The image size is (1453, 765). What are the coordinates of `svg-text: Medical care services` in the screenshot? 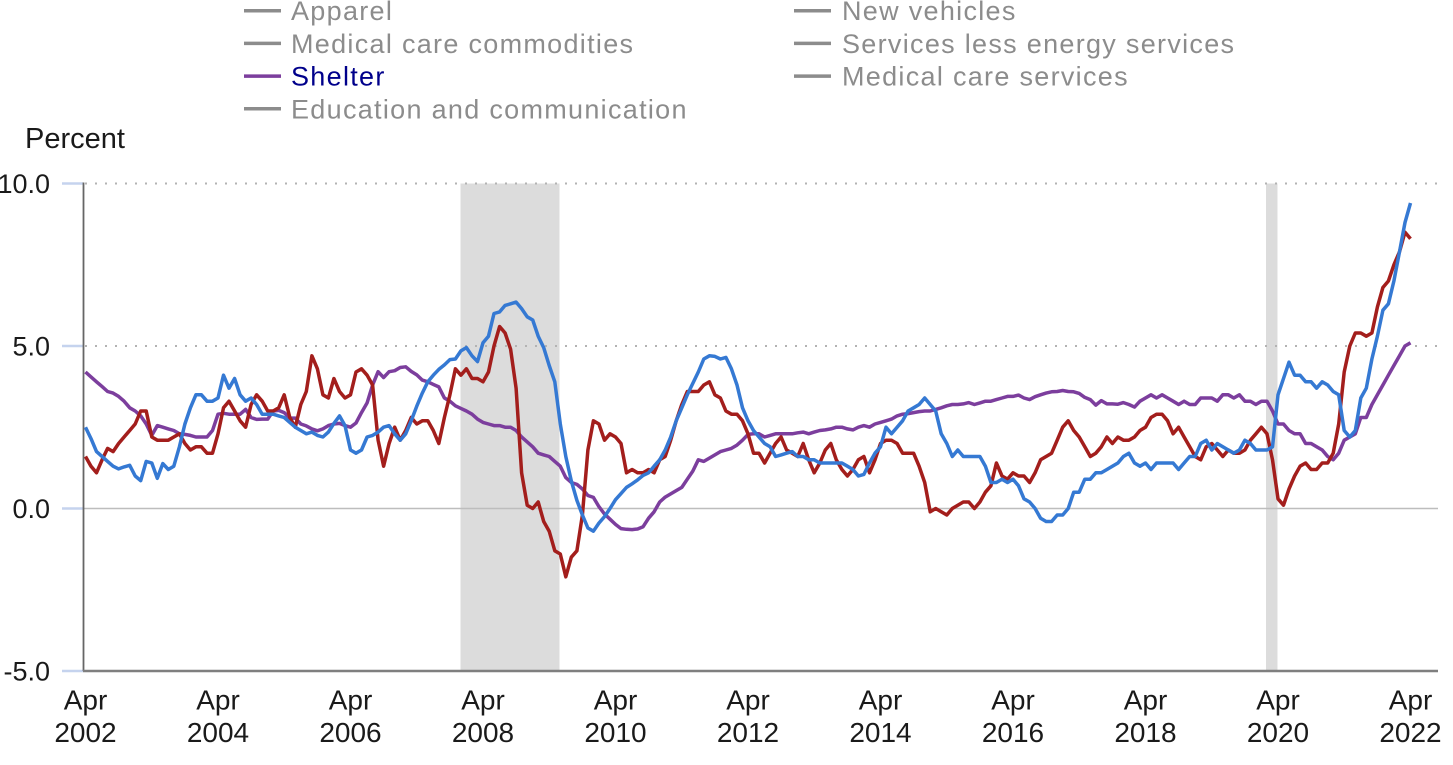 It's located at (985, 77).